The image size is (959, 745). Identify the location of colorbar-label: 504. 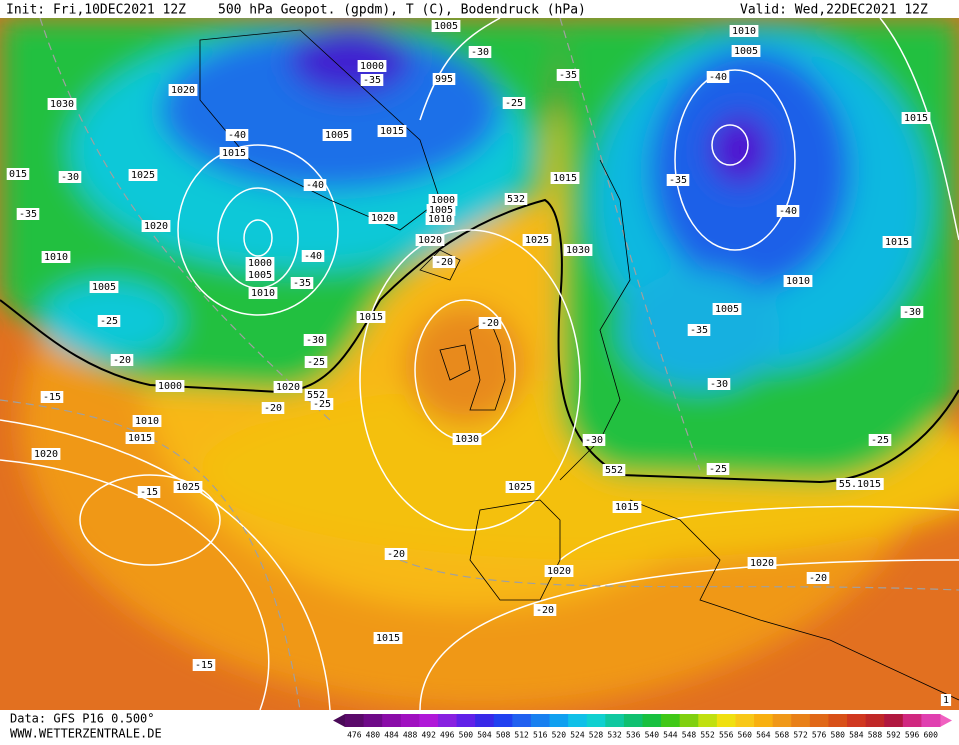
(484, 735).